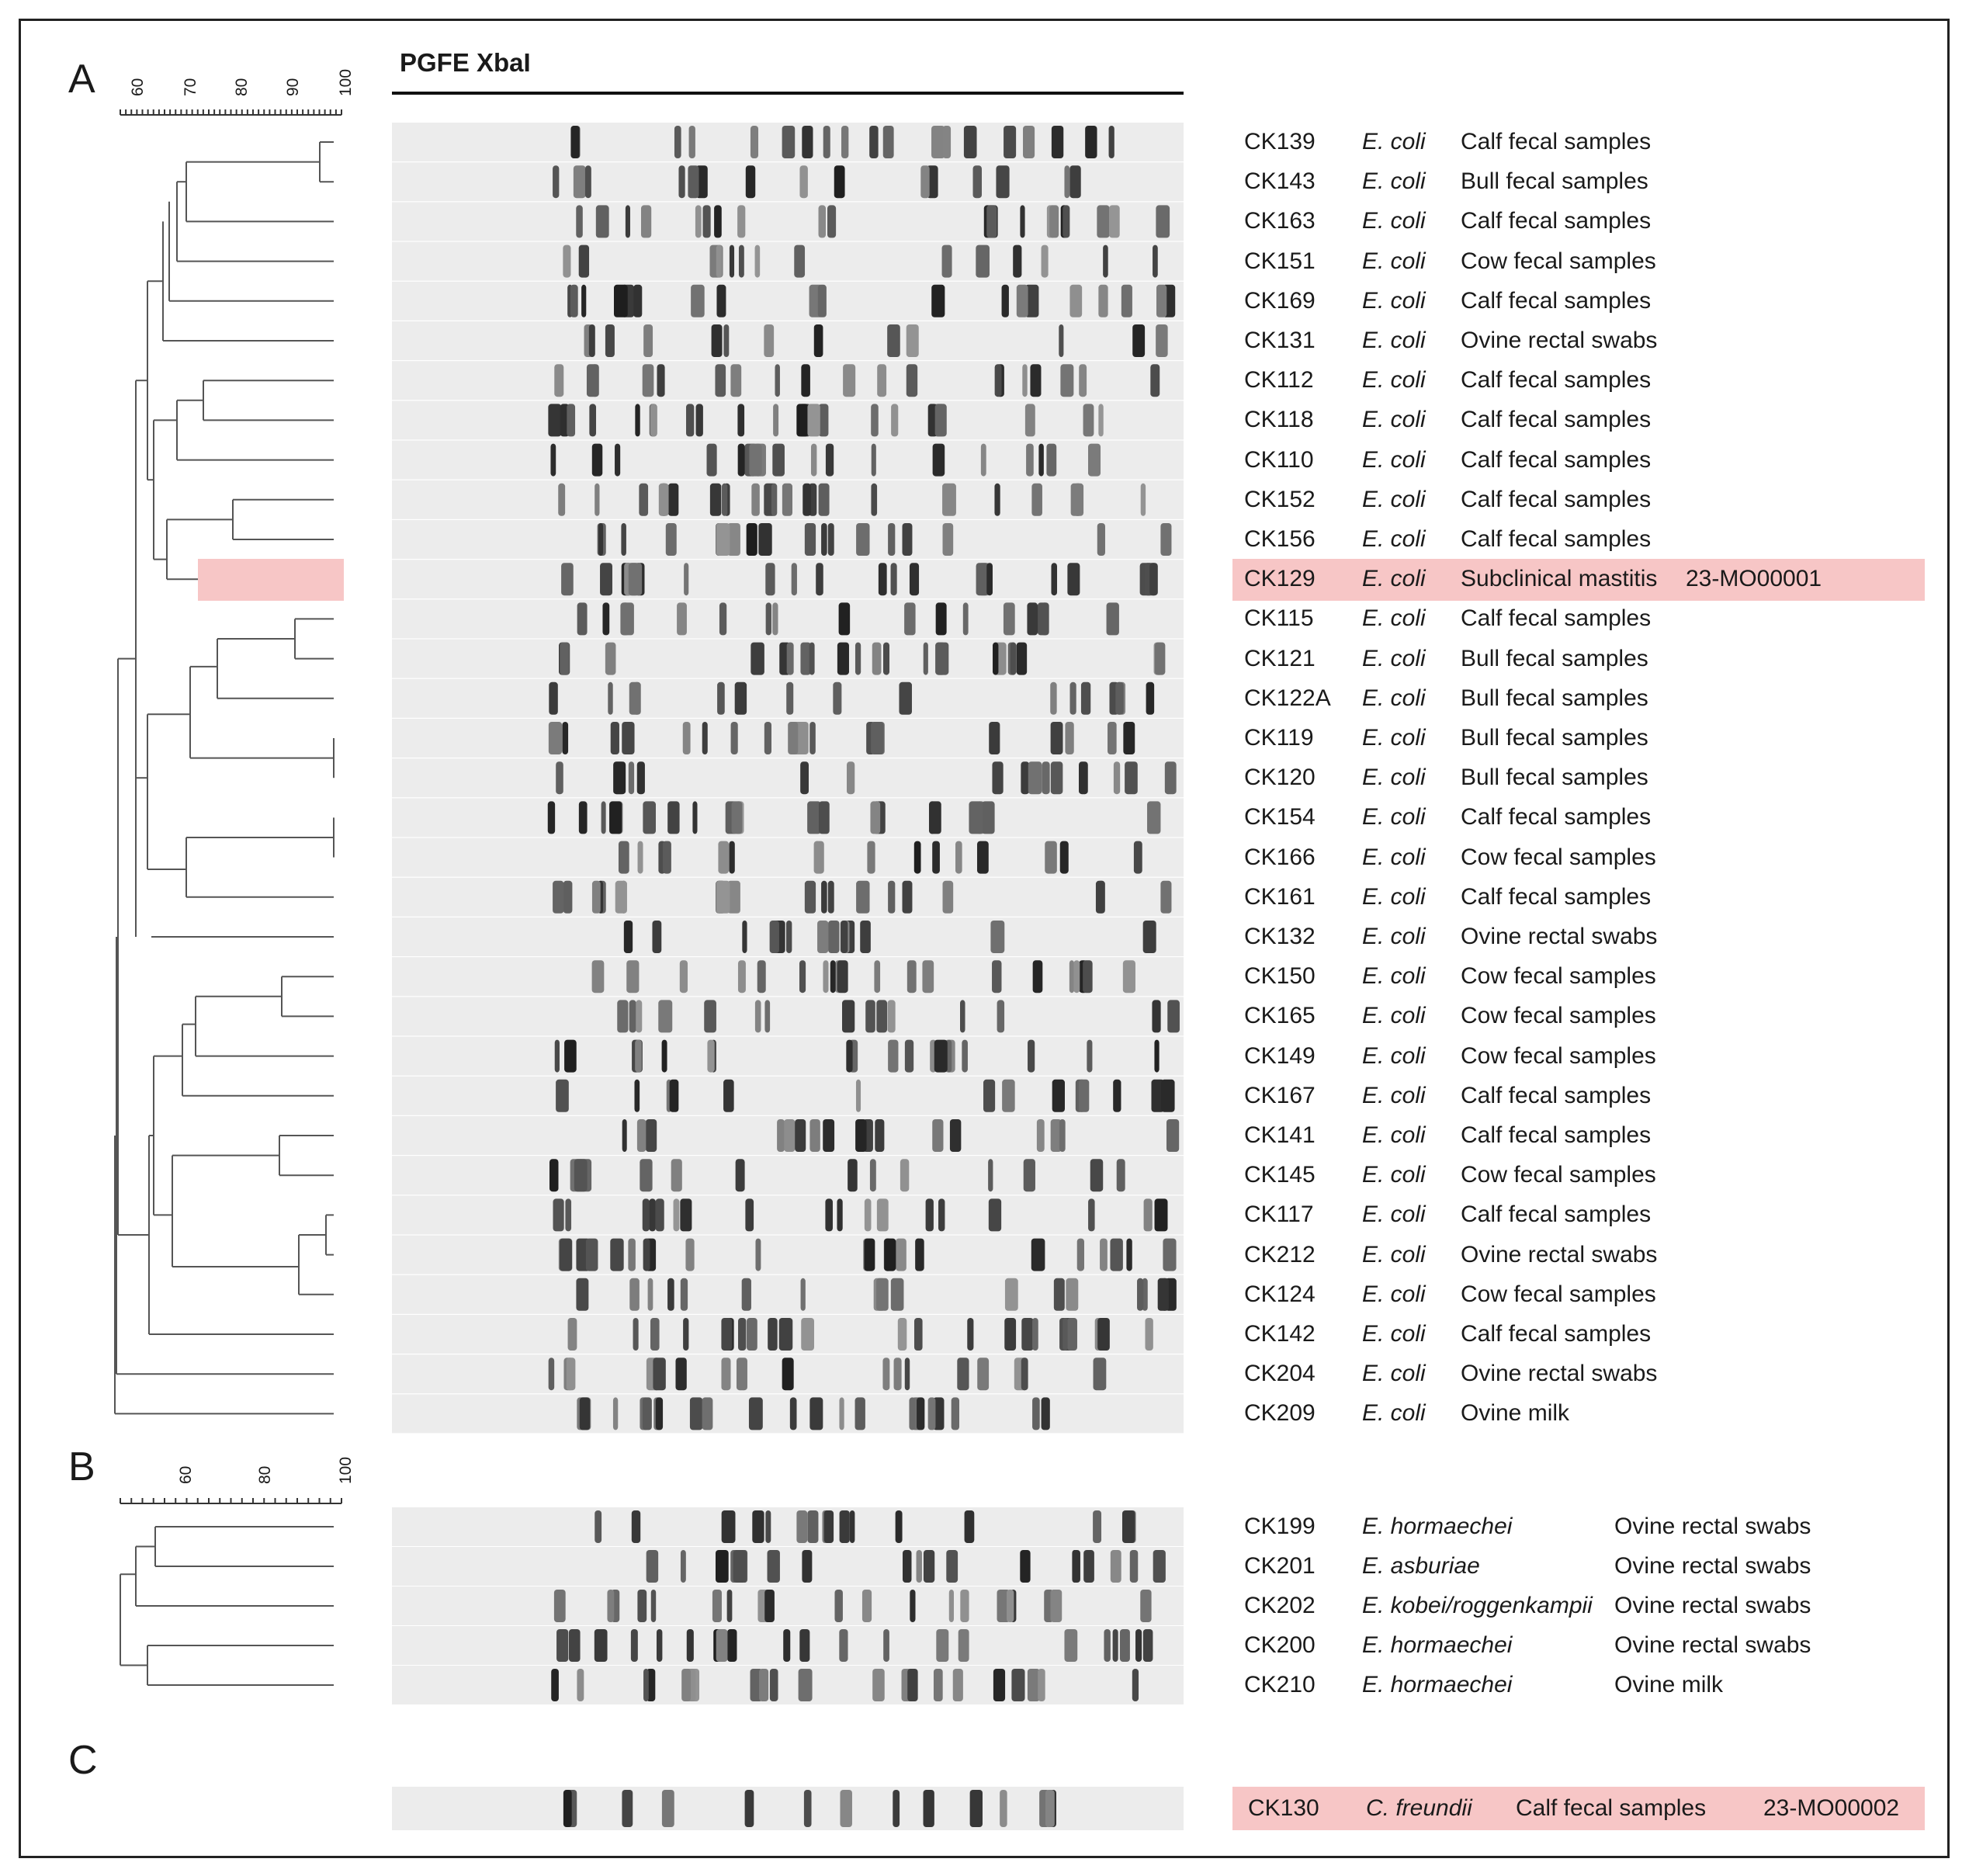 This screenshot has width=1969, height=1876. I want to click on gel-lane-ck145, so click(788, 1175).